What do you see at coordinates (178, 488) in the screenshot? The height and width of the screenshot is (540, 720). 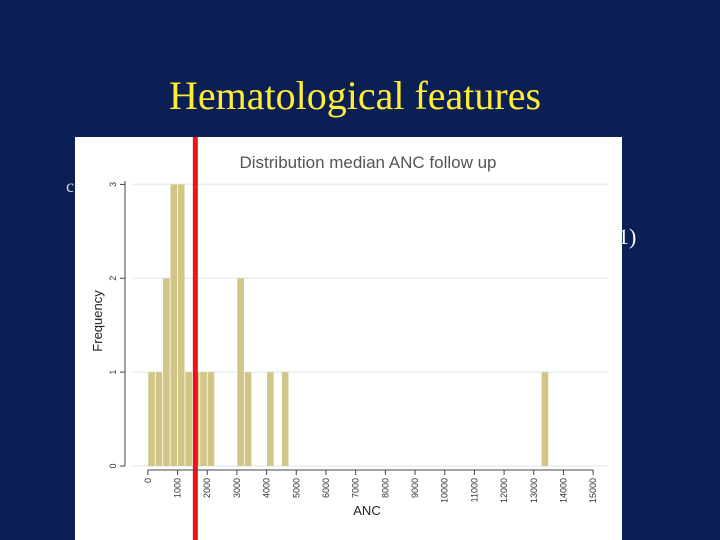 I see `x-tick-label: 1000` at bounding box center [178, 488].